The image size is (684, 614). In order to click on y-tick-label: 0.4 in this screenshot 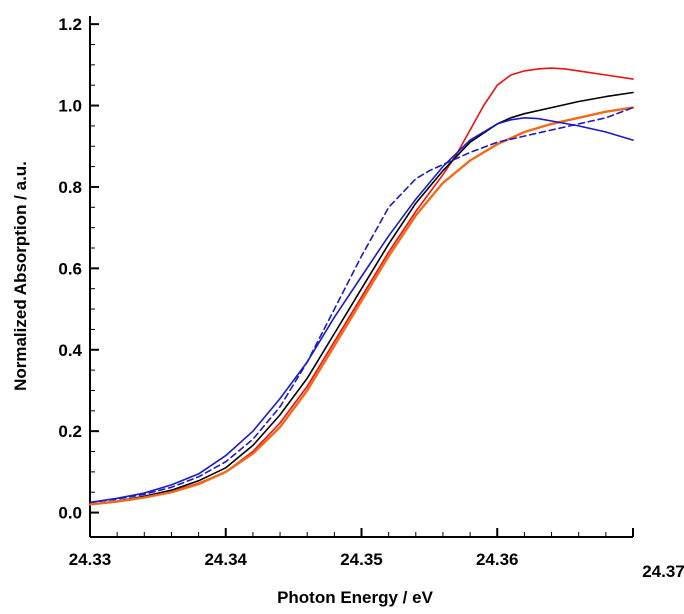, I will do `click(70, 350)`.